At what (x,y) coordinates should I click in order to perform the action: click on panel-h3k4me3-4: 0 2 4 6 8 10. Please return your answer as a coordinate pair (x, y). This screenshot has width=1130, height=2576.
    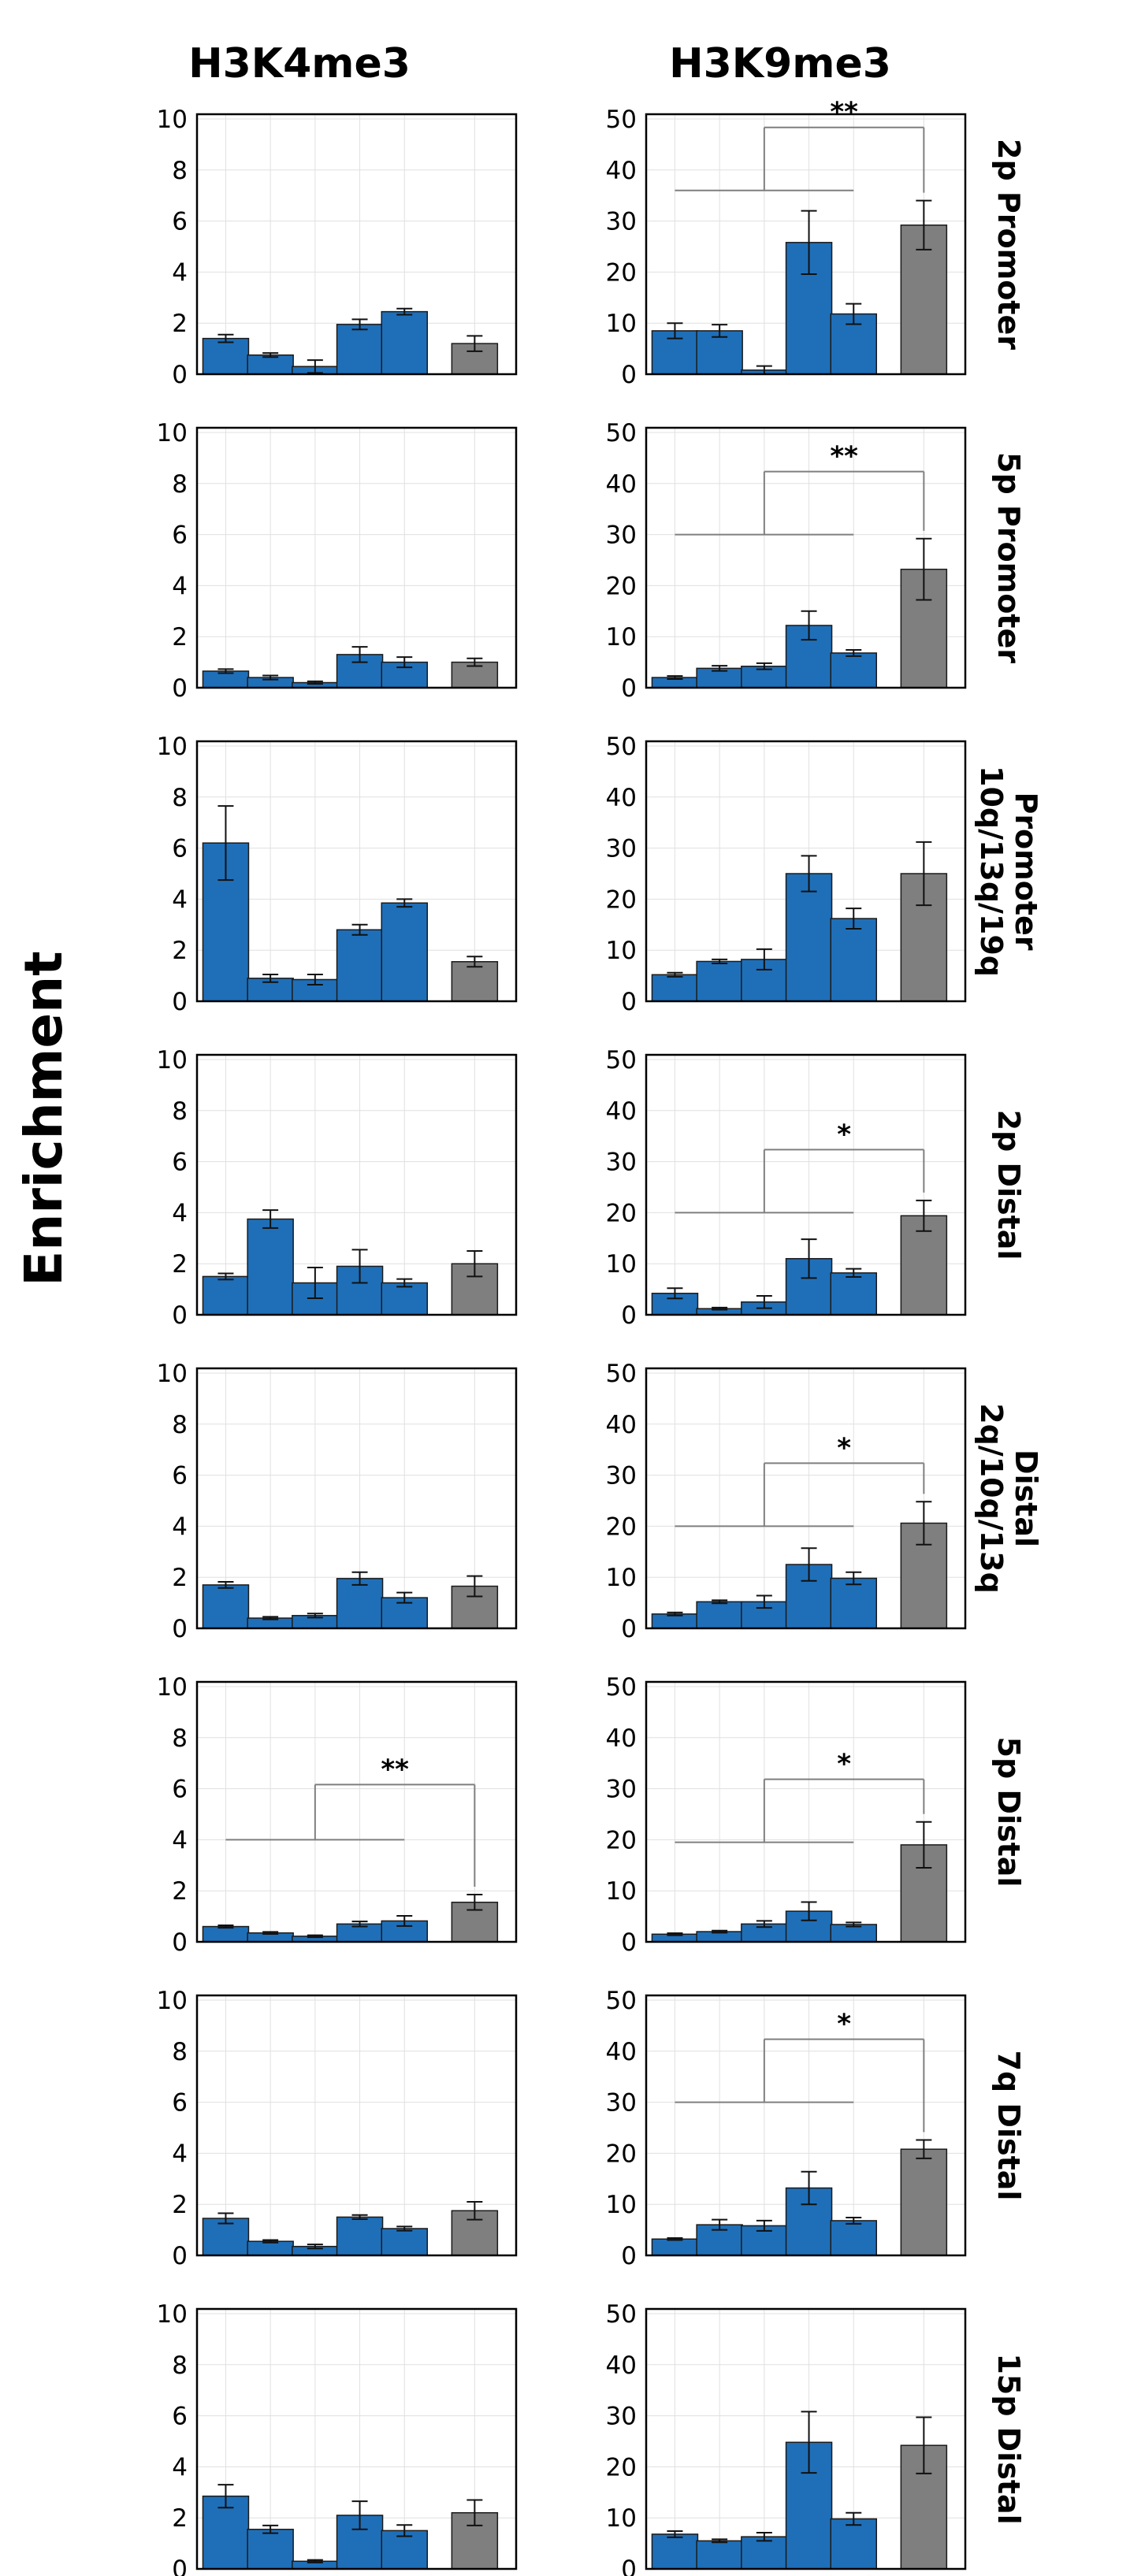
    Looking at the image, I should click on (337, 1188).